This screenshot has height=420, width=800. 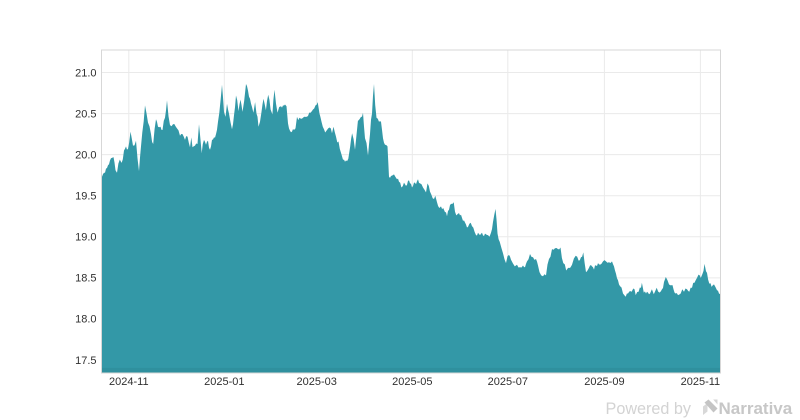 What do you see at coordinates (604, 382) in the screenshot?
I see `svg-text: 2025-09` at bounding box center [604, 382].